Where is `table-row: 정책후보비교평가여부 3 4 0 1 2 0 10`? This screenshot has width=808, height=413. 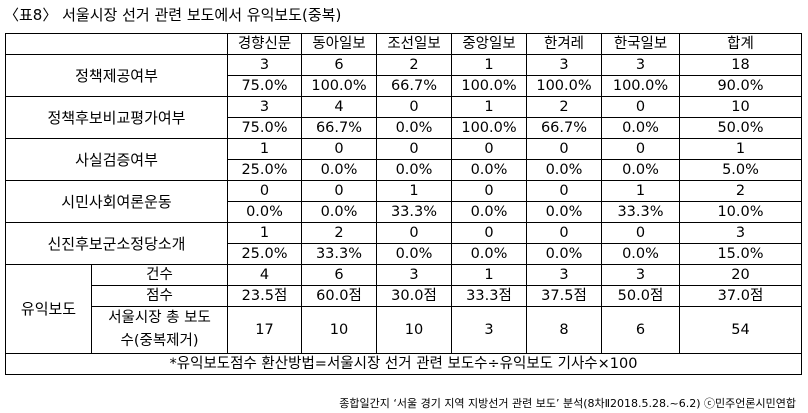 table-row: 정책후보비교평가여부 3 4 0 1 2 0 10 is located at coordinates (403, 117).